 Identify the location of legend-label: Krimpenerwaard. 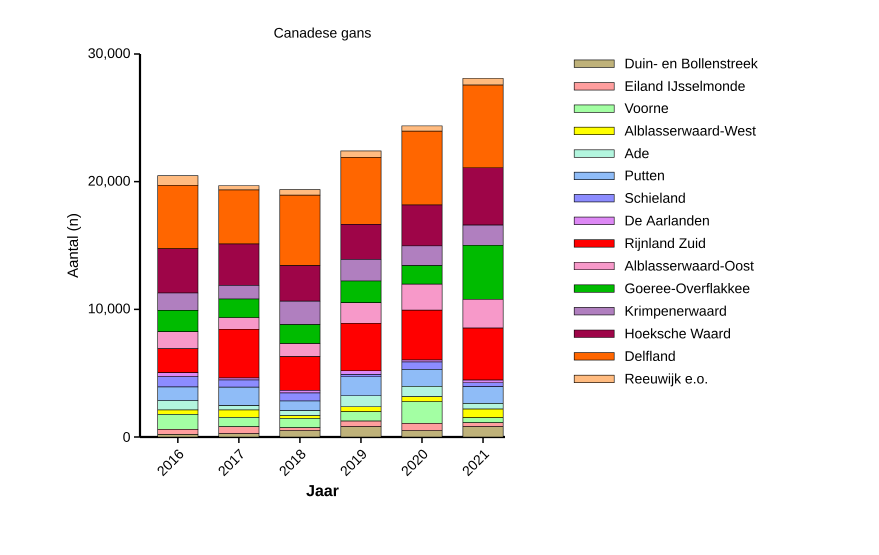
(676, 312).